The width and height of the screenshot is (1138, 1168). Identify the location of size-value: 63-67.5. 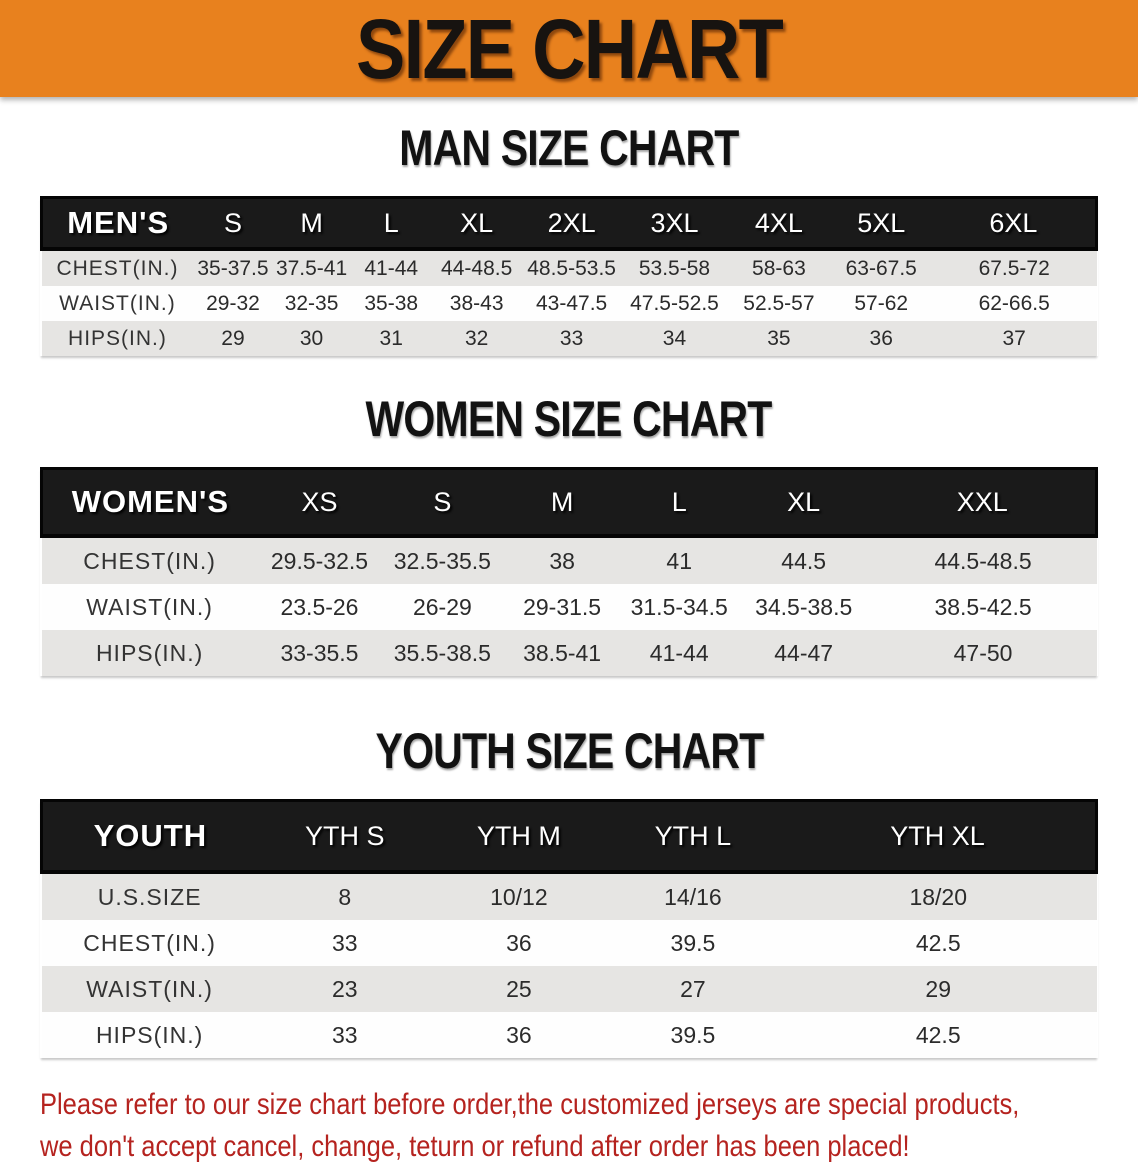
(881, 267).